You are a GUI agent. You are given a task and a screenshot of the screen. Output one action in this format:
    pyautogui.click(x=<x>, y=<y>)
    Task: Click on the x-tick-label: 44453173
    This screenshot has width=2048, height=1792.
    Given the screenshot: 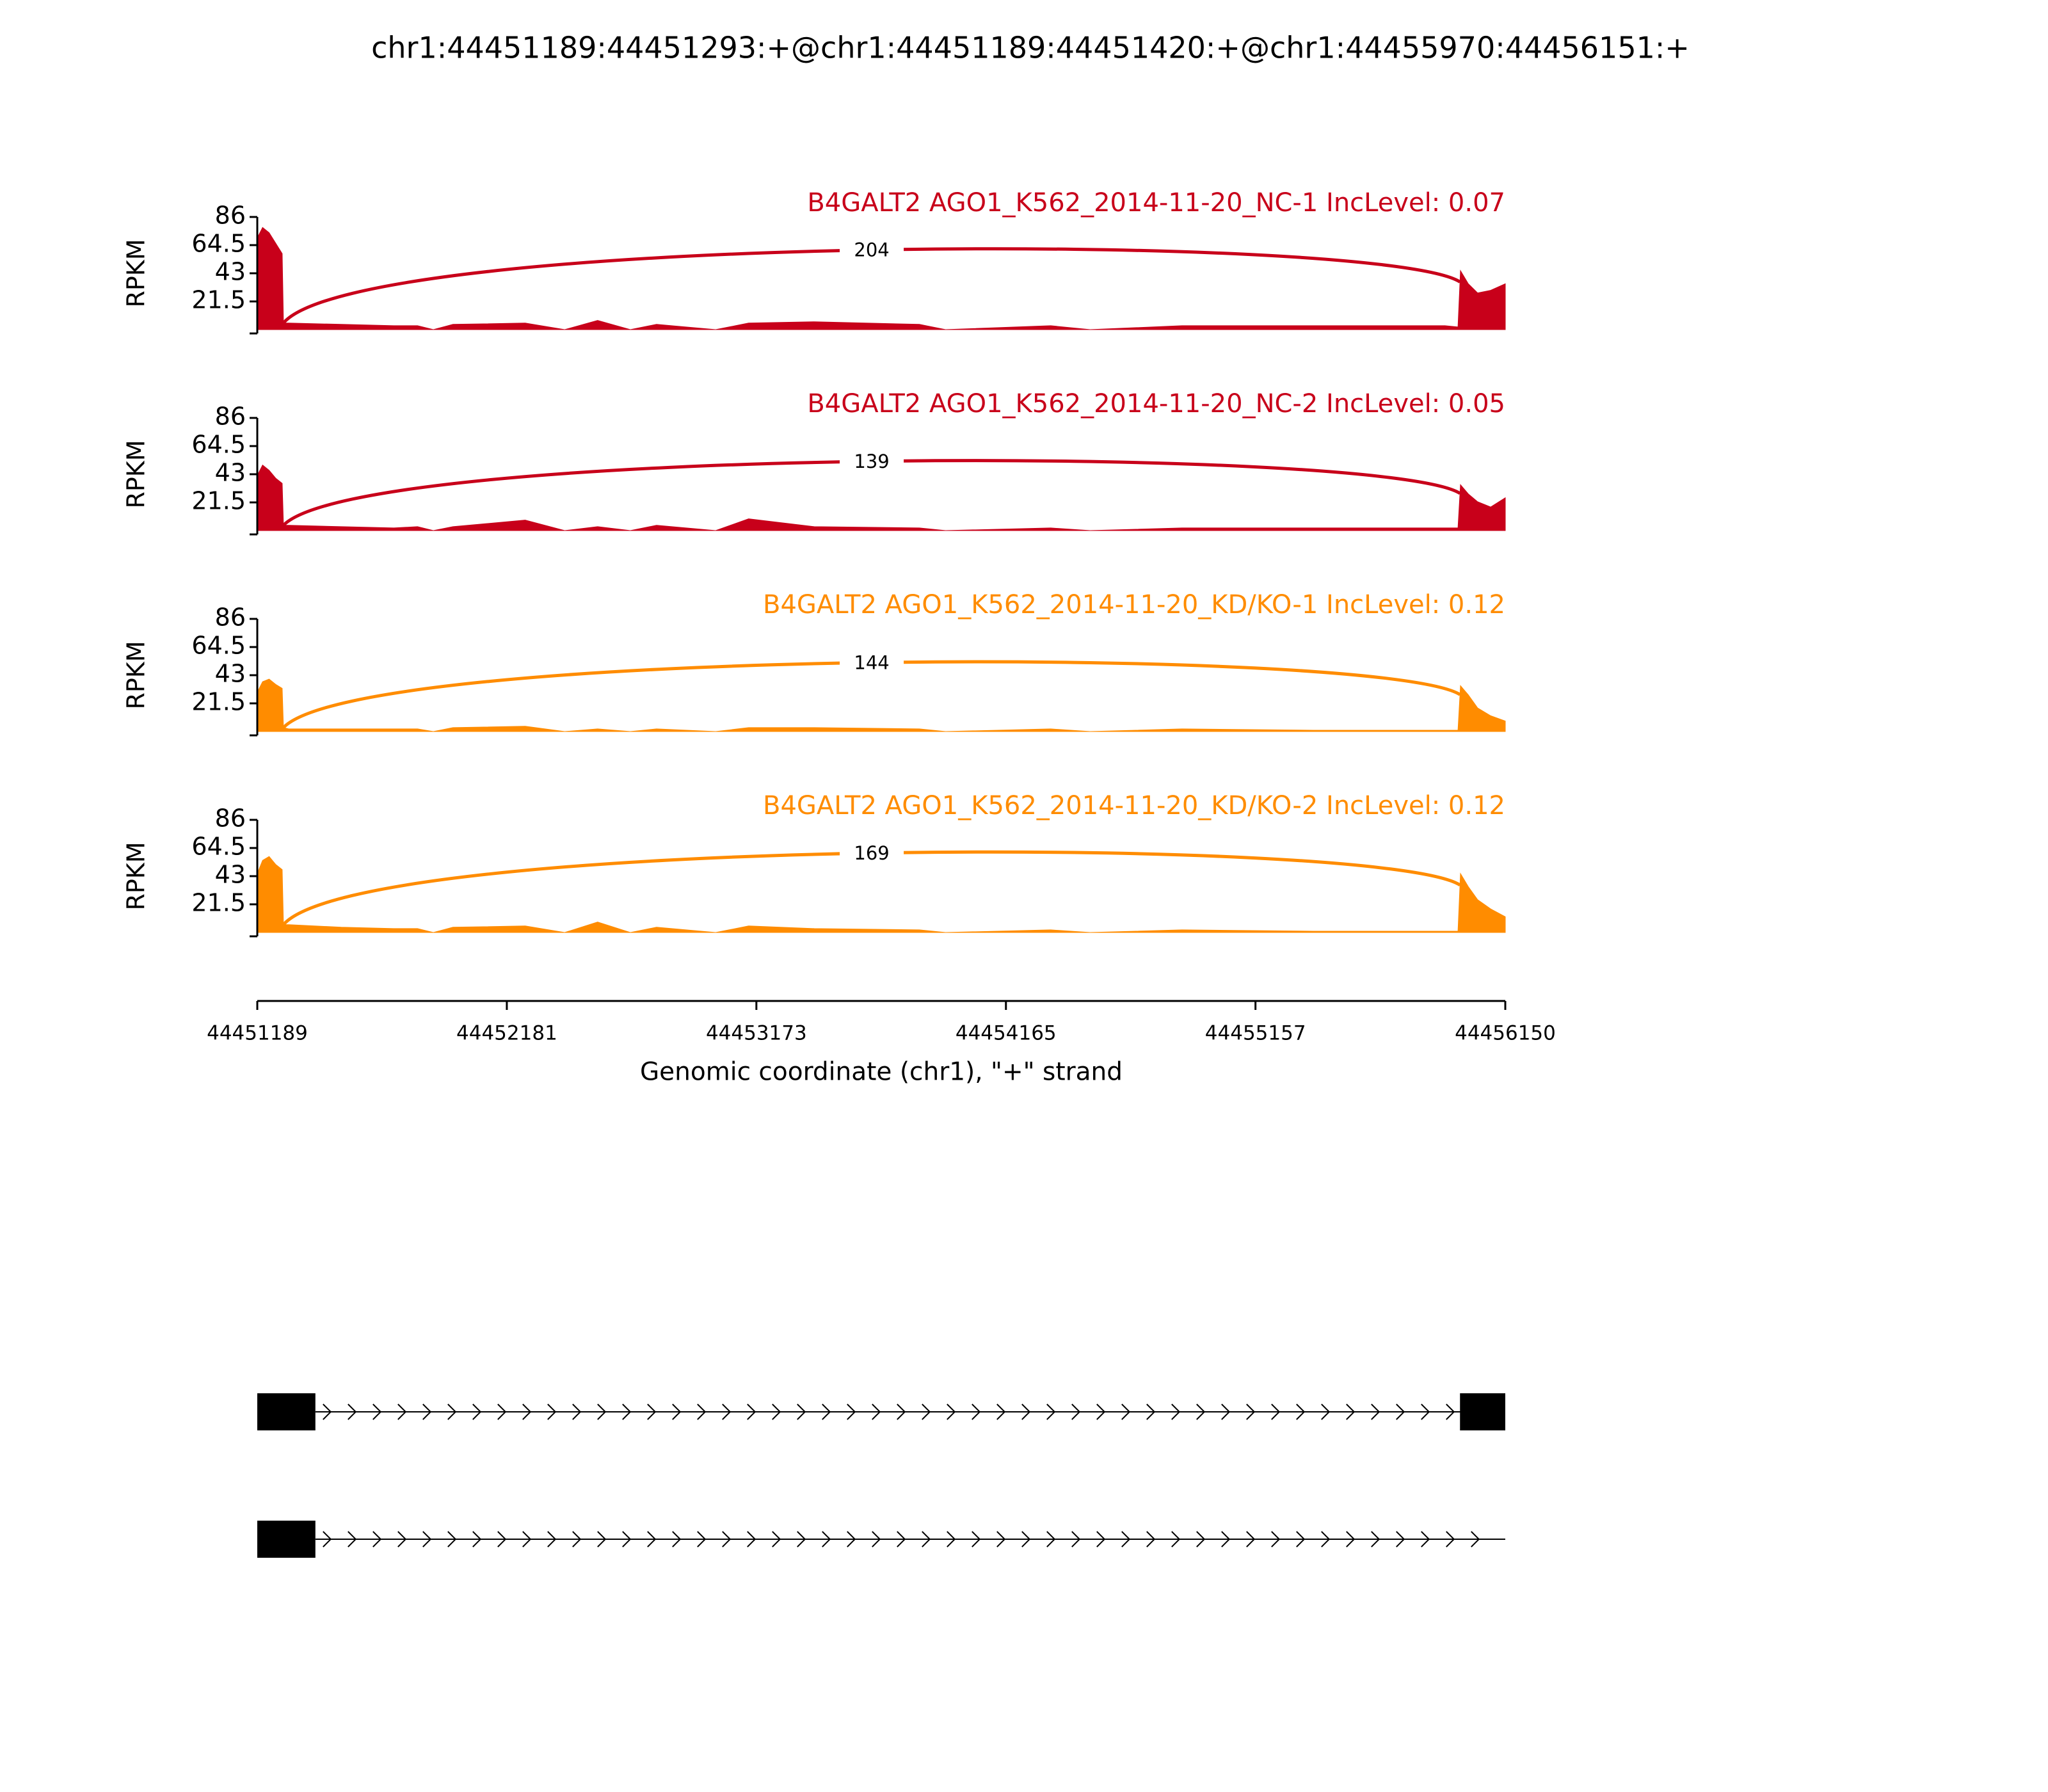 What is the action you would take?
    pyautogui.click(x=756, y=1033)
    